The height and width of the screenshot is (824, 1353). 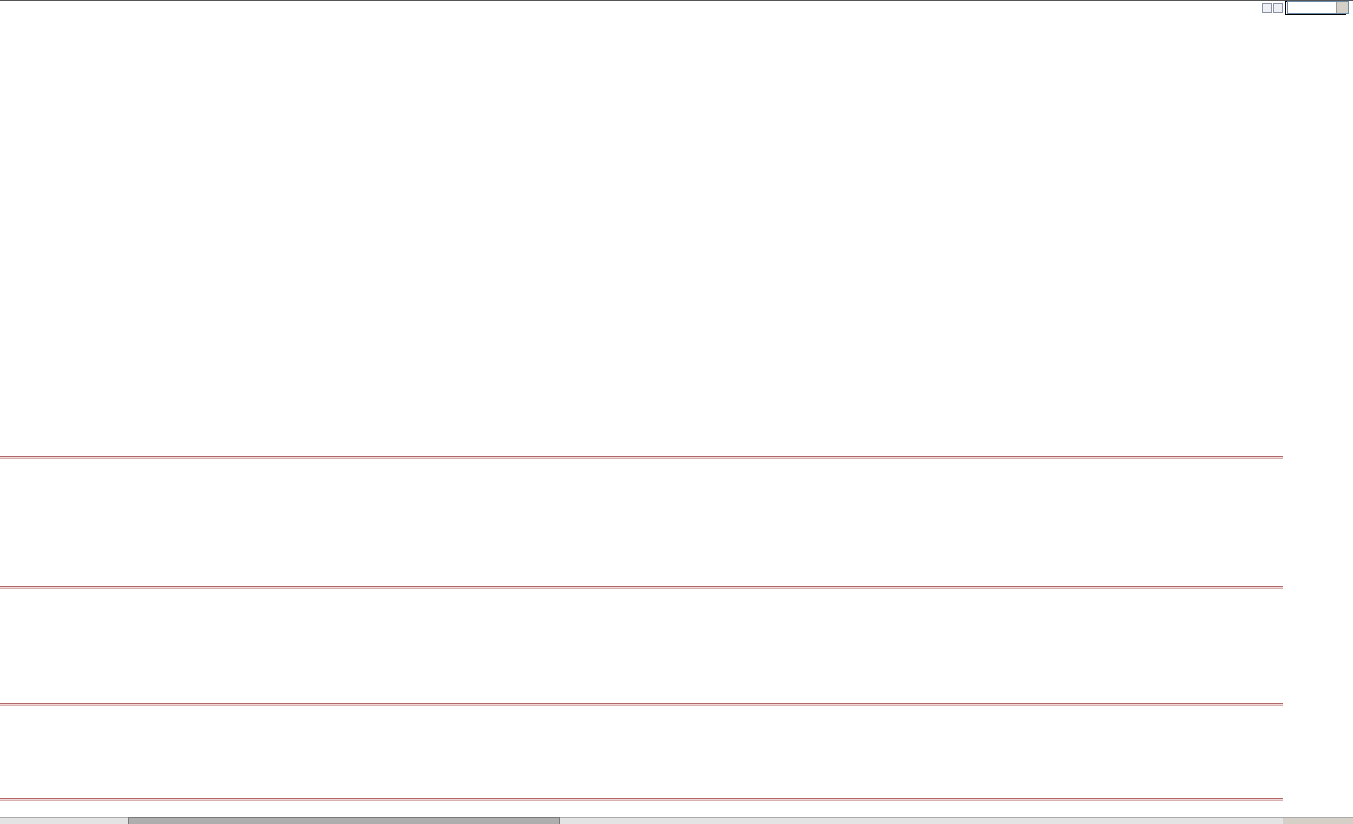 I want to click on horizontal-scrollbar-track, so click(x=641, y=820).